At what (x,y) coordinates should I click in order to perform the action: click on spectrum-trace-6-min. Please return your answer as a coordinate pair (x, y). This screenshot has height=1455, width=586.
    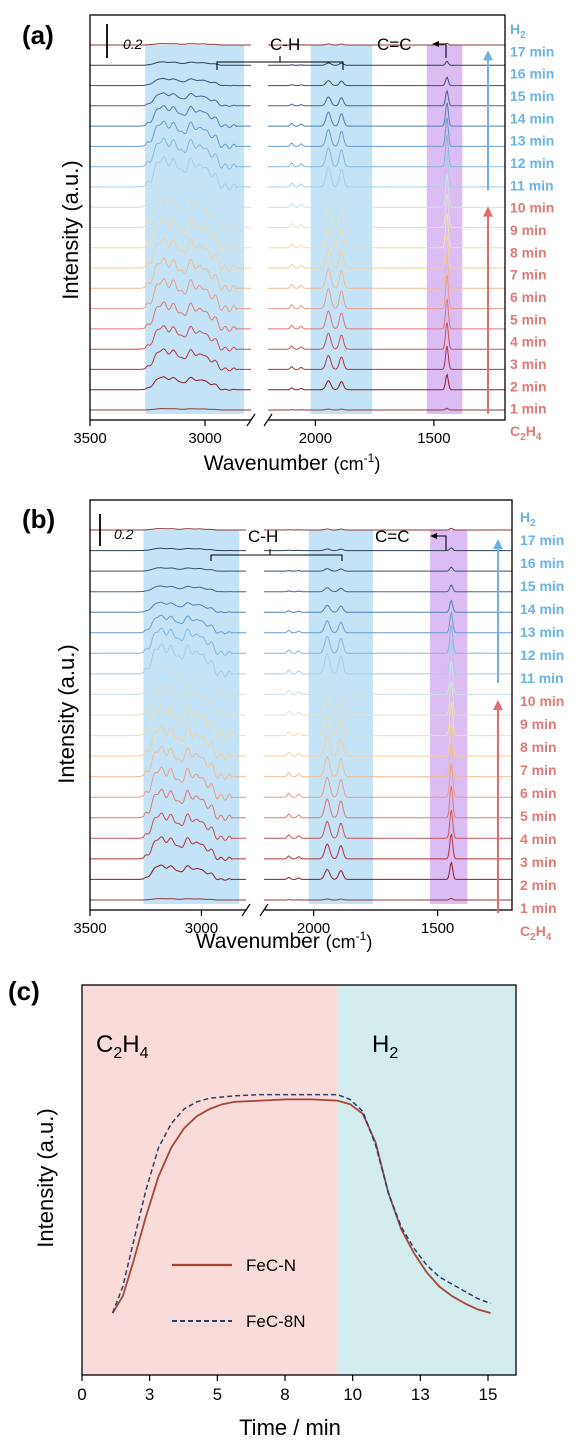
    Looking at the image, I should click on (170, 274).